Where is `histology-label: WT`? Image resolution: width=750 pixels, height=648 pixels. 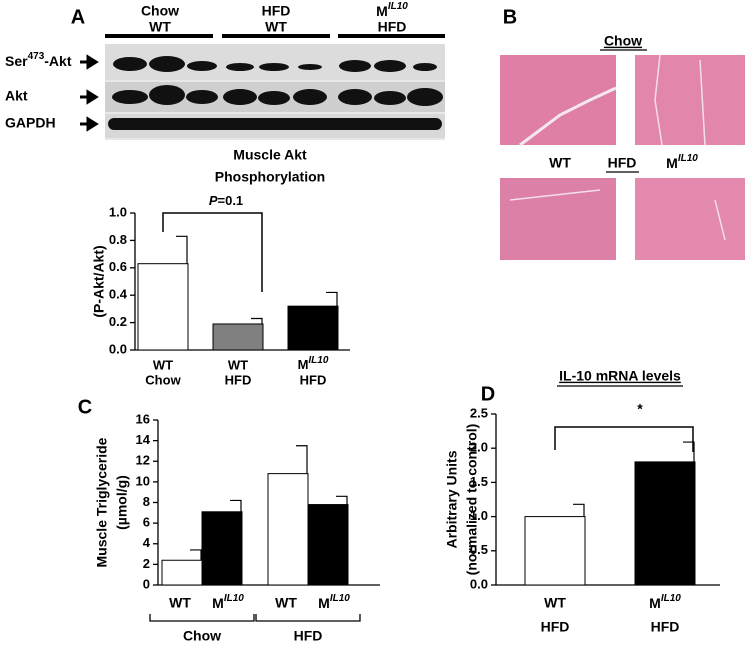 histology-label: WT is located at coordinates (560, 163).